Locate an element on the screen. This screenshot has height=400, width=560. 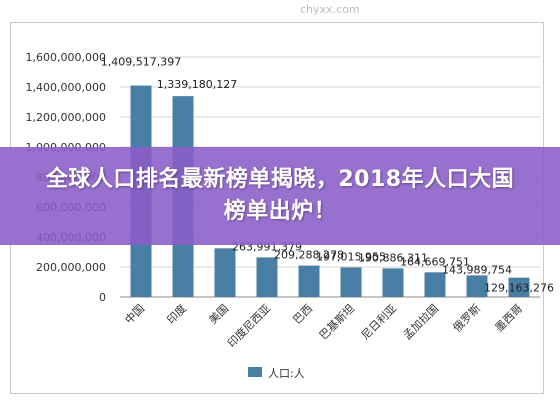
y-tick-label: 200,000,000 is located at coordinates (71, 267).